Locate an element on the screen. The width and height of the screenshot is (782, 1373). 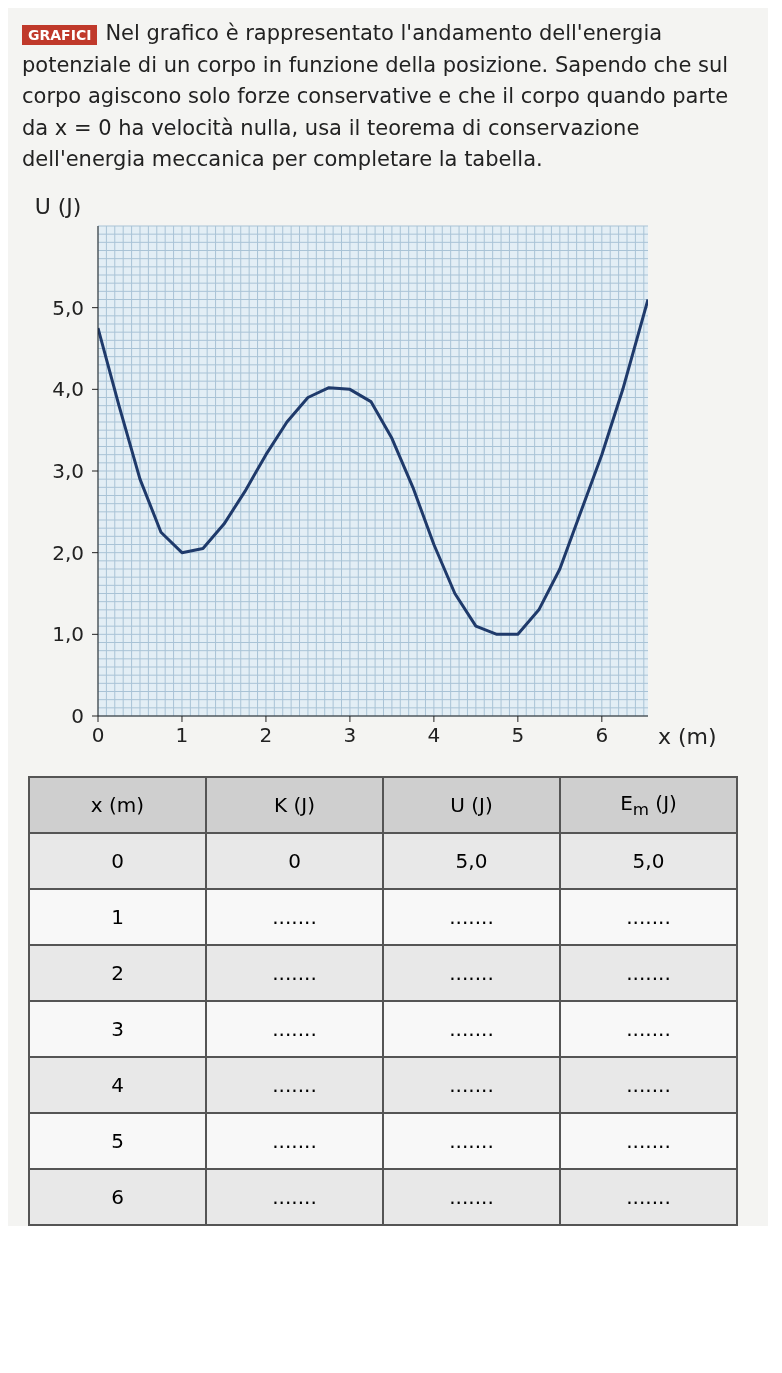
text: 5 is located at coordinates (117, 1140).